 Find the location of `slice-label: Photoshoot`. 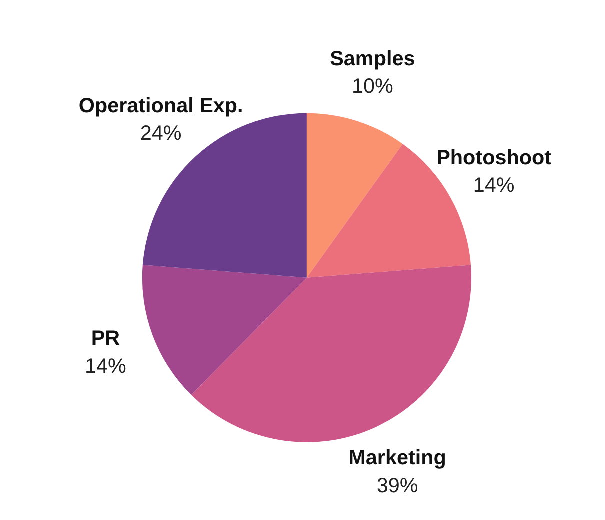

slice-label: Photoshoot is located at coordinates (494, 158).